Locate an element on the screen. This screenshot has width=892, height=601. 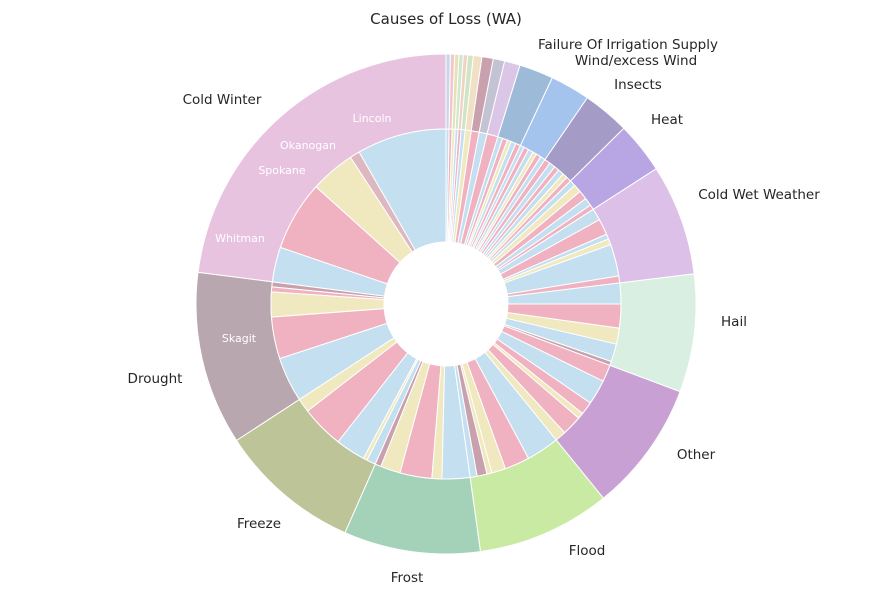
outer-label-heat: Heat is located at coordinates (667, 120).